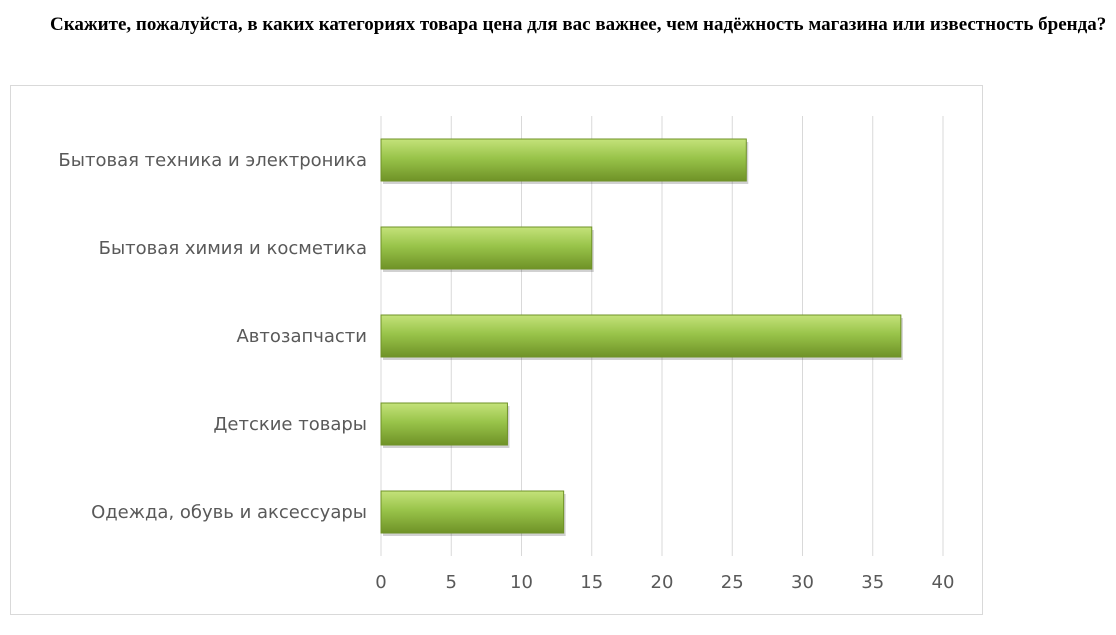 This screenshot has width=1116, height=635. What do you see at coordinates (591, 582) in the screenshot?
I see `x-tick-label: 15` at bounding box center [591, 582].